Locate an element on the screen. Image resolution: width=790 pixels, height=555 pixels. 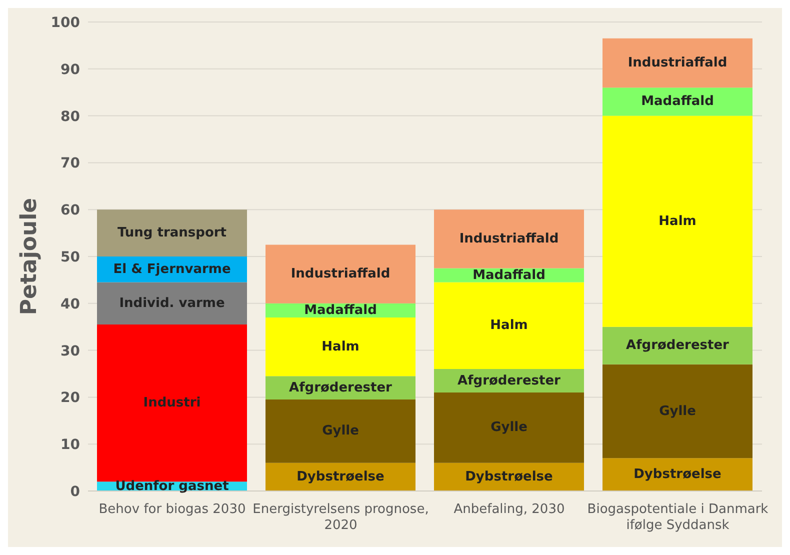
series-label: Halm is located at coordinates (341, 346).